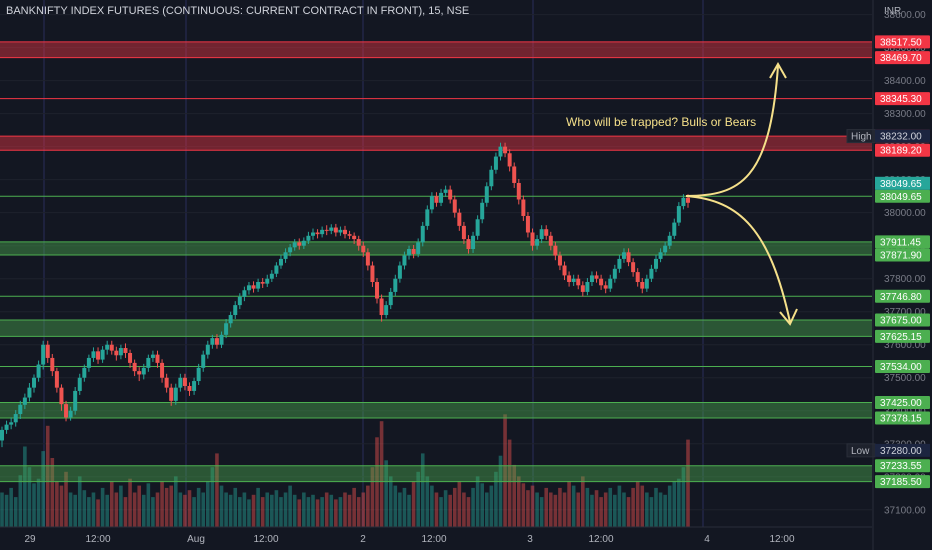 This screenshot has width=932, height=550. What do you see at coordinates (861, 137) in the screenshot?
I see `marker-label-text: High` at bounding box center [861, 137].